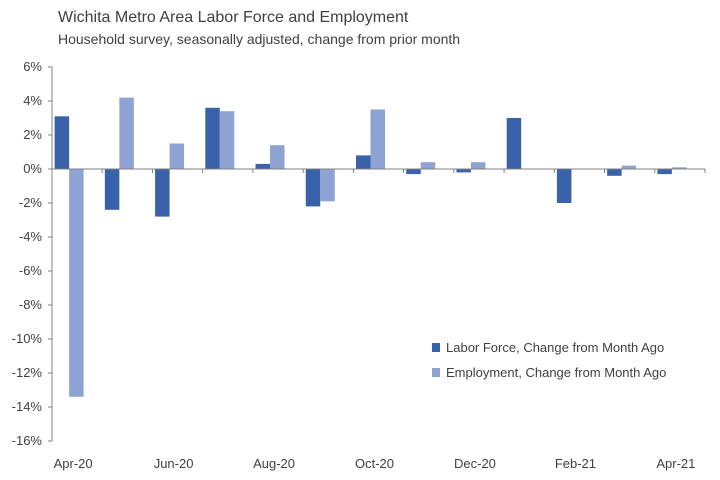 Image resolution: width=720 pixels, height=480 pixels. Describe the element at coordinates (32, 100) in the screenshot. I see `y-tick-label: 4%` at that location.